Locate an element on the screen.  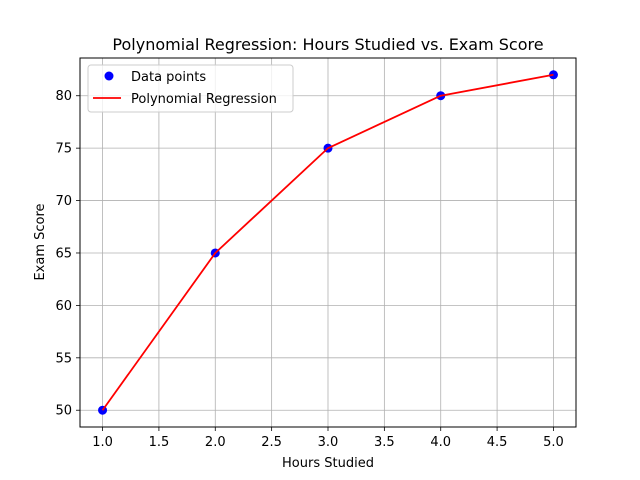
legend-box is located at coordinates (190, 88).